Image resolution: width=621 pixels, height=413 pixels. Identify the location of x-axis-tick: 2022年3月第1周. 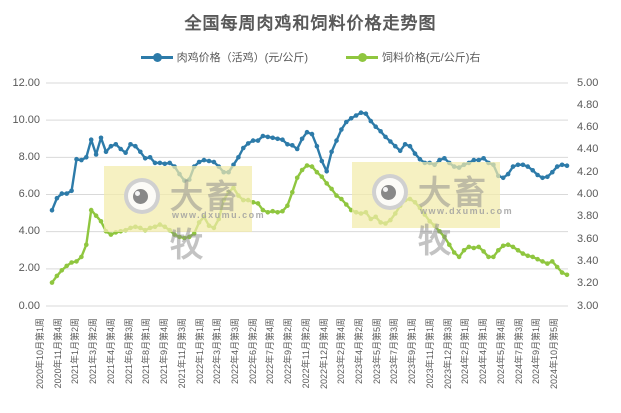
(217, 351).